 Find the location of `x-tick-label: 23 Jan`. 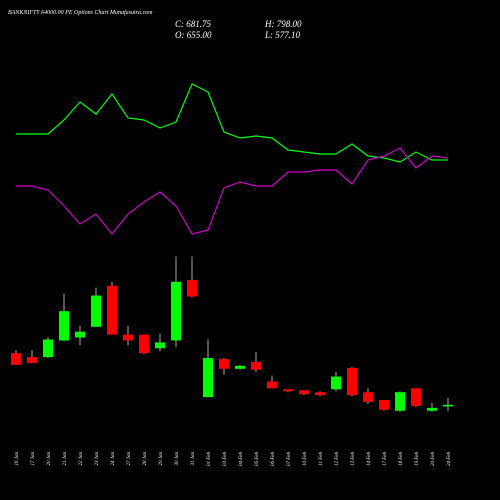

x-tick-label: 23 Jan is located at coordinates (97, 459).